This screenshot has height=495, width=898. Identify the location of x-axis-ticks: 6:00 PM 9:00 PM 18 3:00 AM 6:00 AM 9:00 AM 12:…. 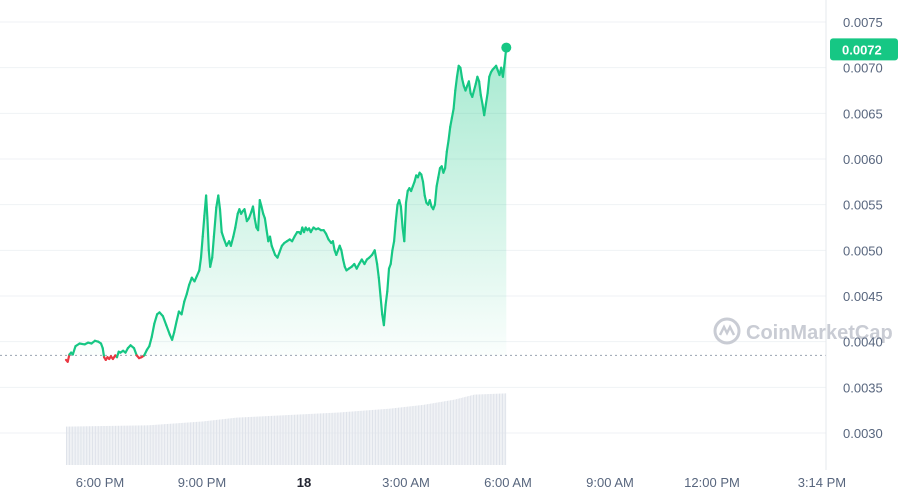
(461, 482).